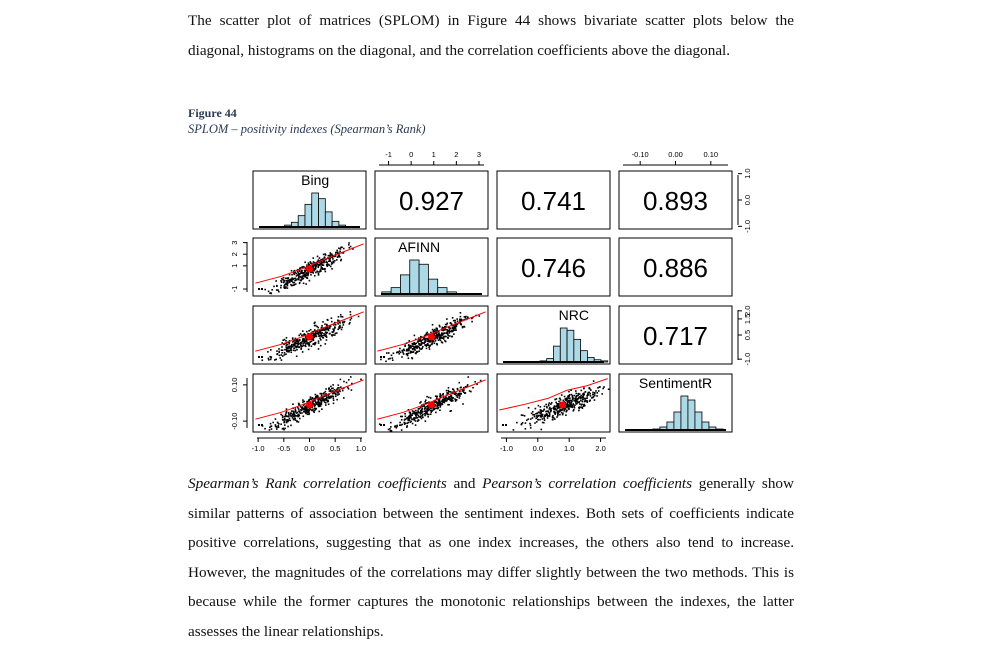  What do you see at coordinates (234, 254) in the screenshot?
I see `axis-tick-label: 2` at bounding box center [234, 254].